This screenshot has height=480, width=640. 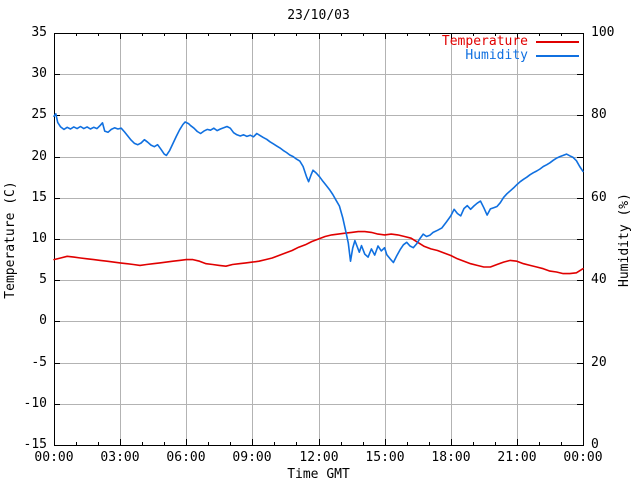 I want to click on y-axis-left-tick-label: 0, so click(x=43, y=320).